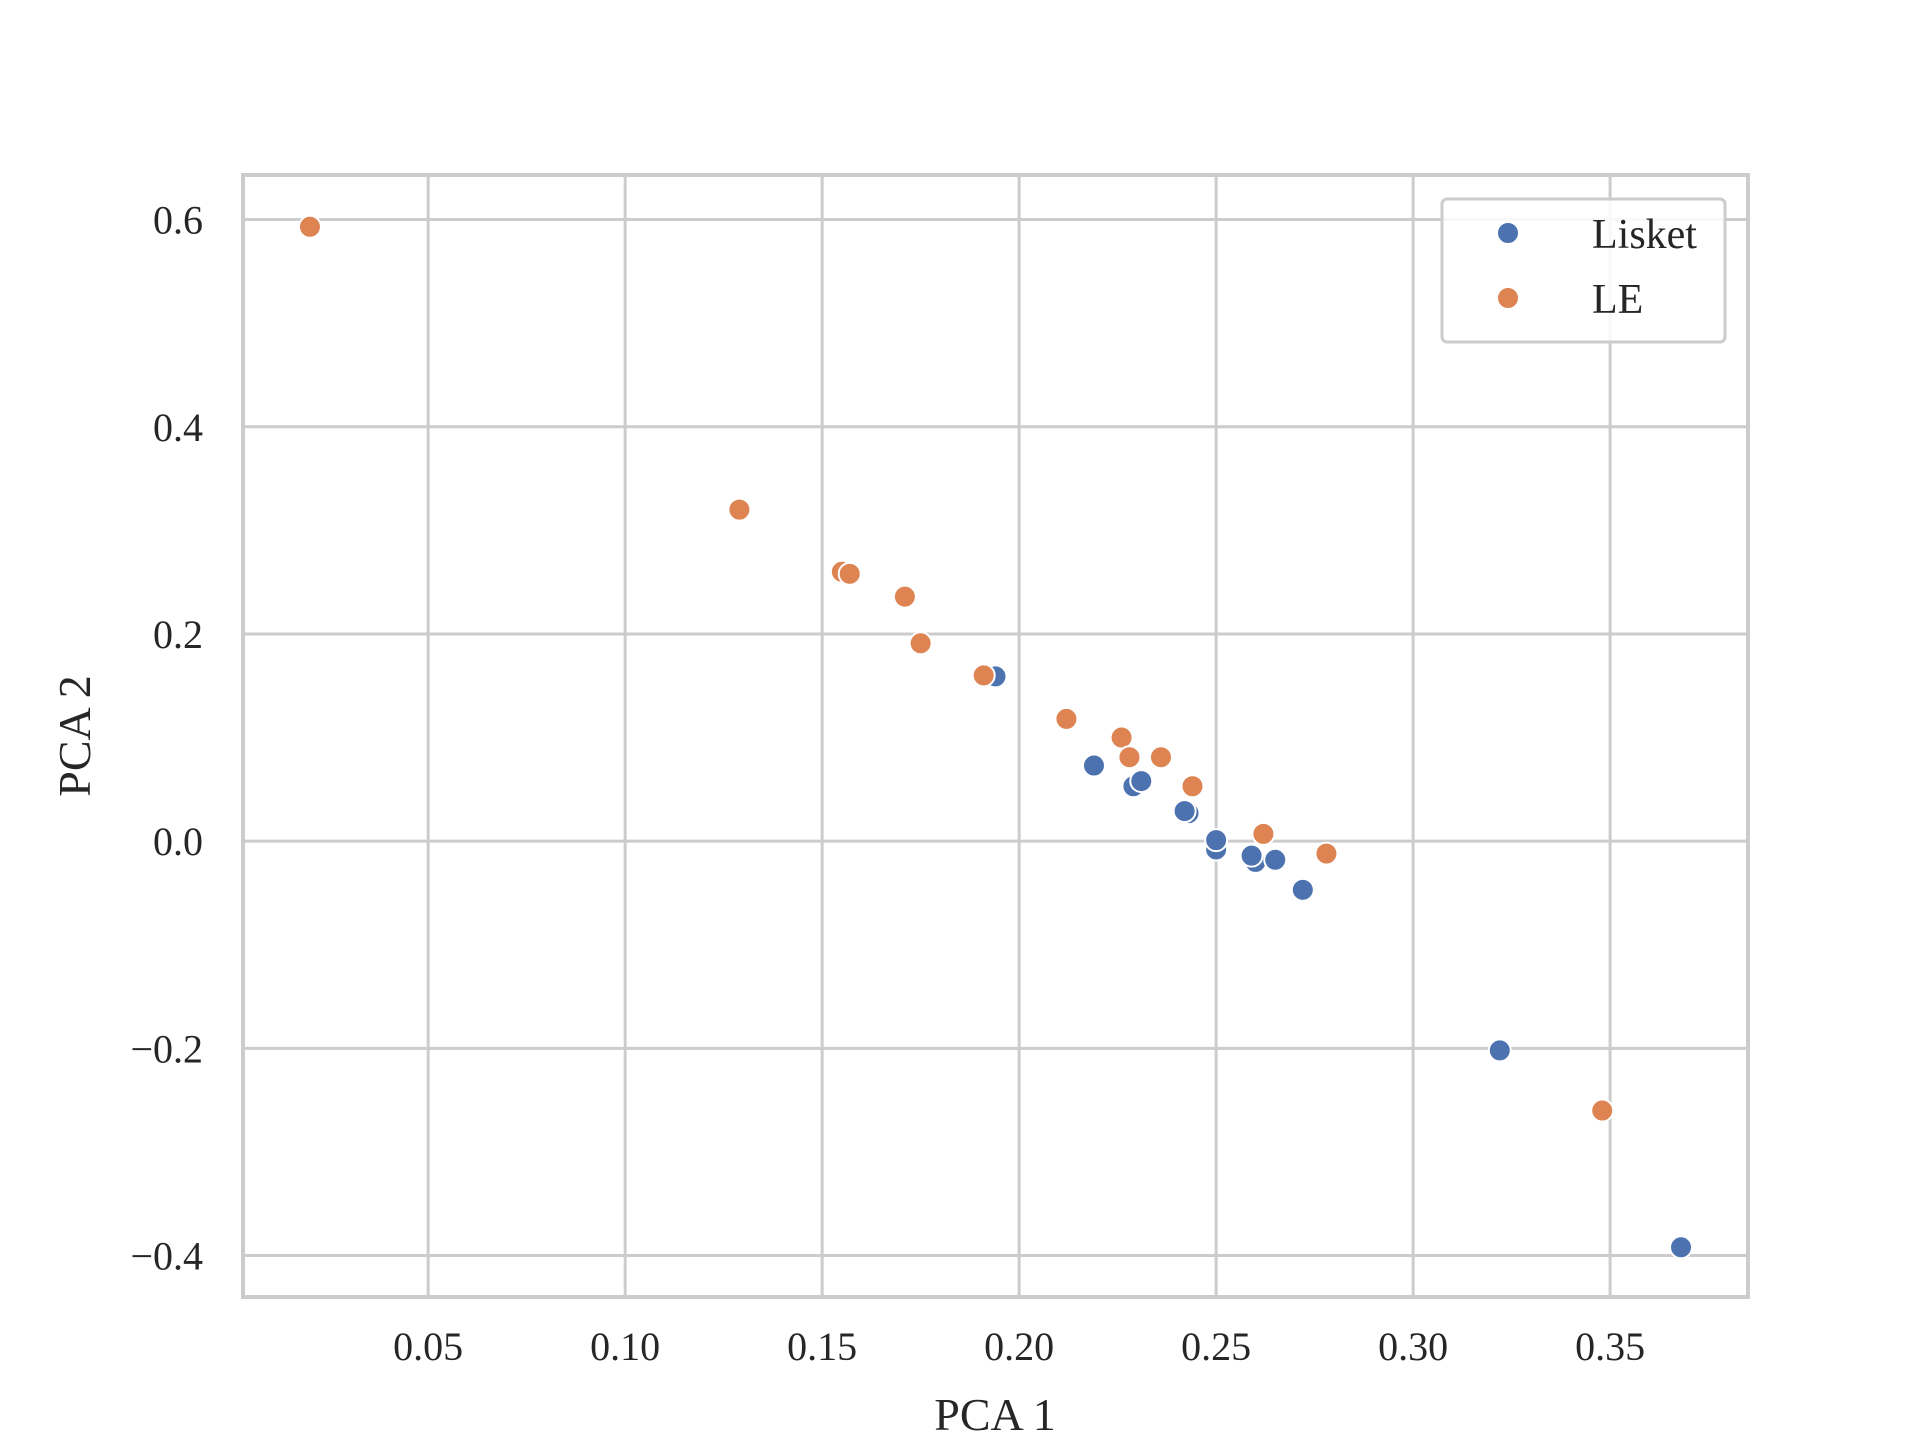 The width and height of the screenshot is (1920, 1440). What do you see at coordinates (428, 1346) in the screenshot?
I see `x-tick-label: 0.05` at bounding box center [428, 1346].